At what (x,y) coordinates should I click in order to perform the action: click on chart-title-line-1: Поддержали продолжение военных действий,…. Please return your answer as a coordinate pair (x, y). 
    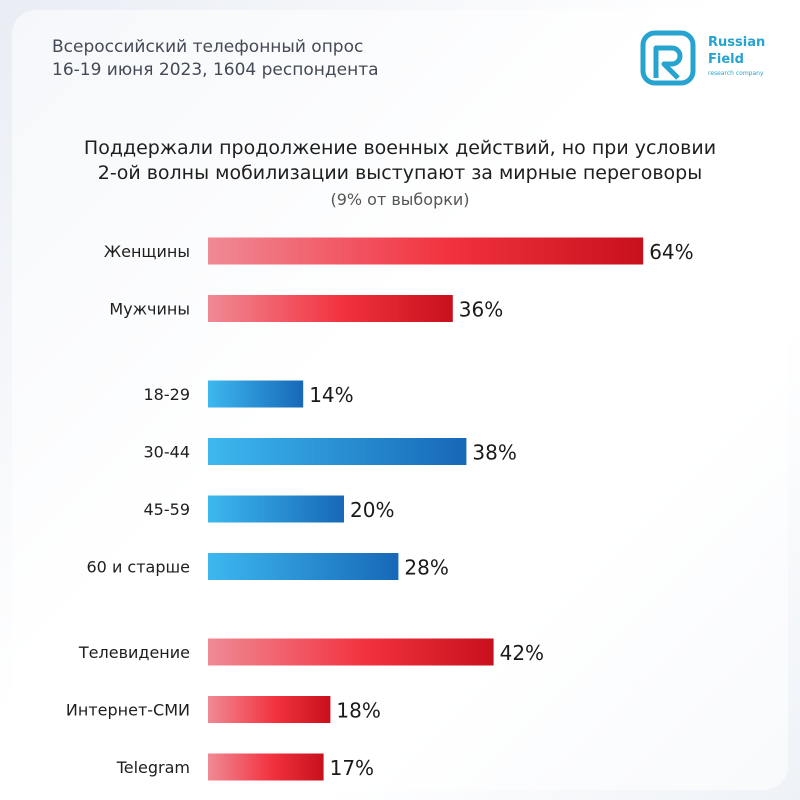
    Looking at the image, I should click on (400, 148).